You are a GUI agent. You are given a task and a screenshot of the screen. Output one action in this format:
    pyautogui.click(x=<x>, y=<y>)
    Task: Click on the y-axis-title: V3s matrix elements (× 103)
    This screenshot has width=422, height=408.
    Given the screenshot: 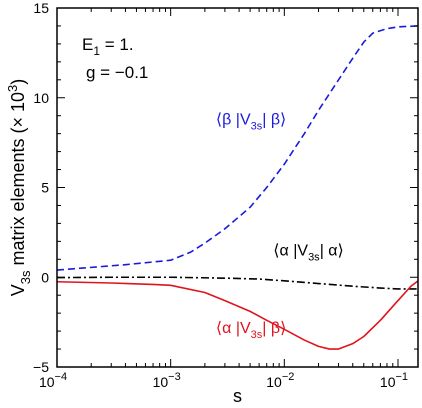 What is the action you would take?
    pyautogui.click(x=19, y=188)
    